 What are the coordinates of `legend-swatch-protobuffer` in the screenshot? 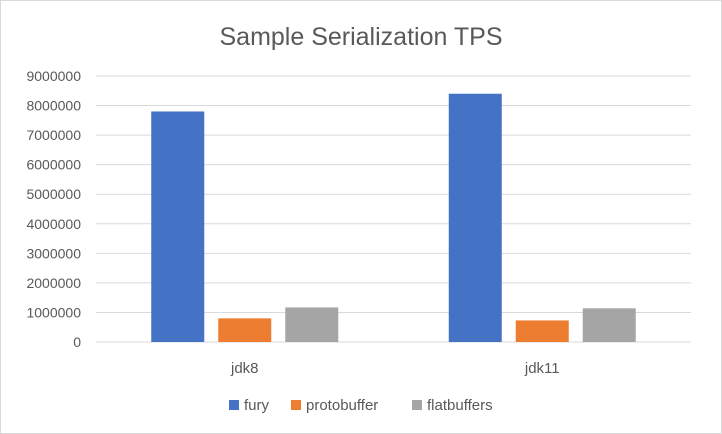 It's located at (296, 405).